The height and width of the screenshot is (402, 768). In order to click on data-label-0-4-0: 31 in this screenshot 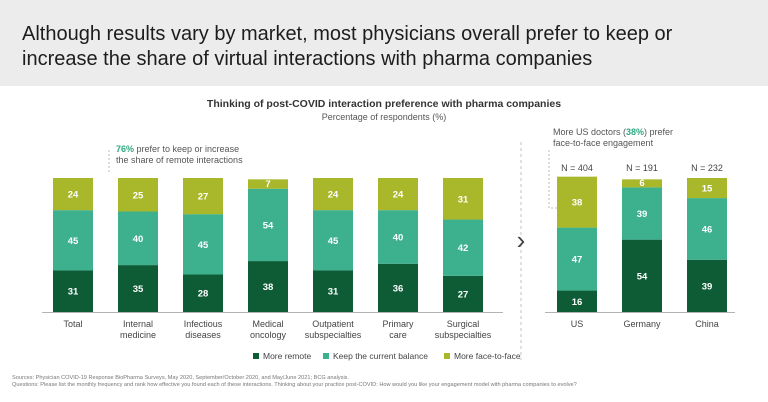, I will do `click(333, 292)`.